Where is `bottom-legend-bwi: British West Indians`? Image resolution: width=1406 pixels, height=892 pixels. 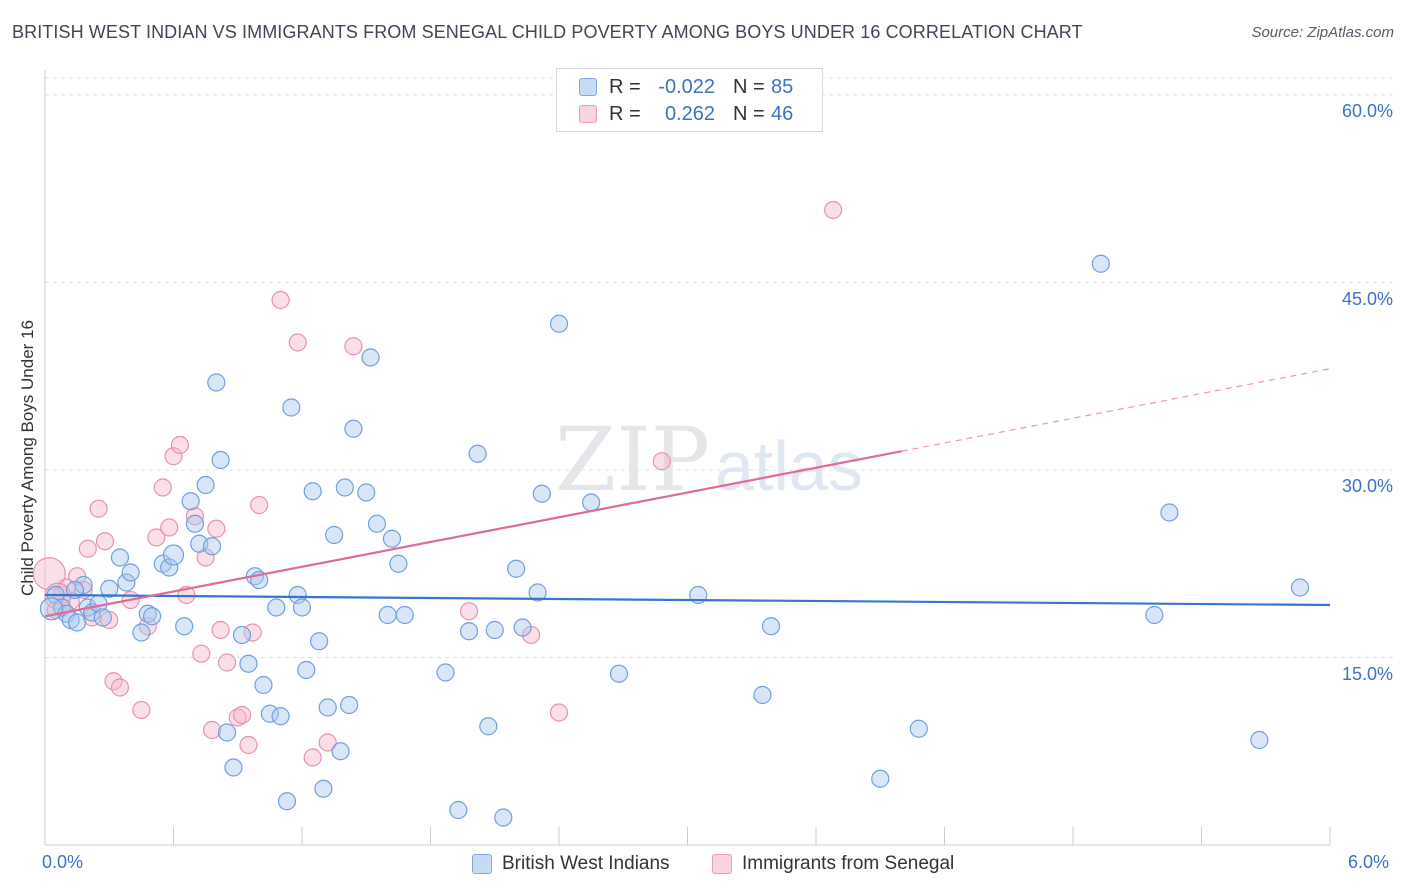 bottom-legend-bwi: British West Indians is located at coordinates (571, 864).